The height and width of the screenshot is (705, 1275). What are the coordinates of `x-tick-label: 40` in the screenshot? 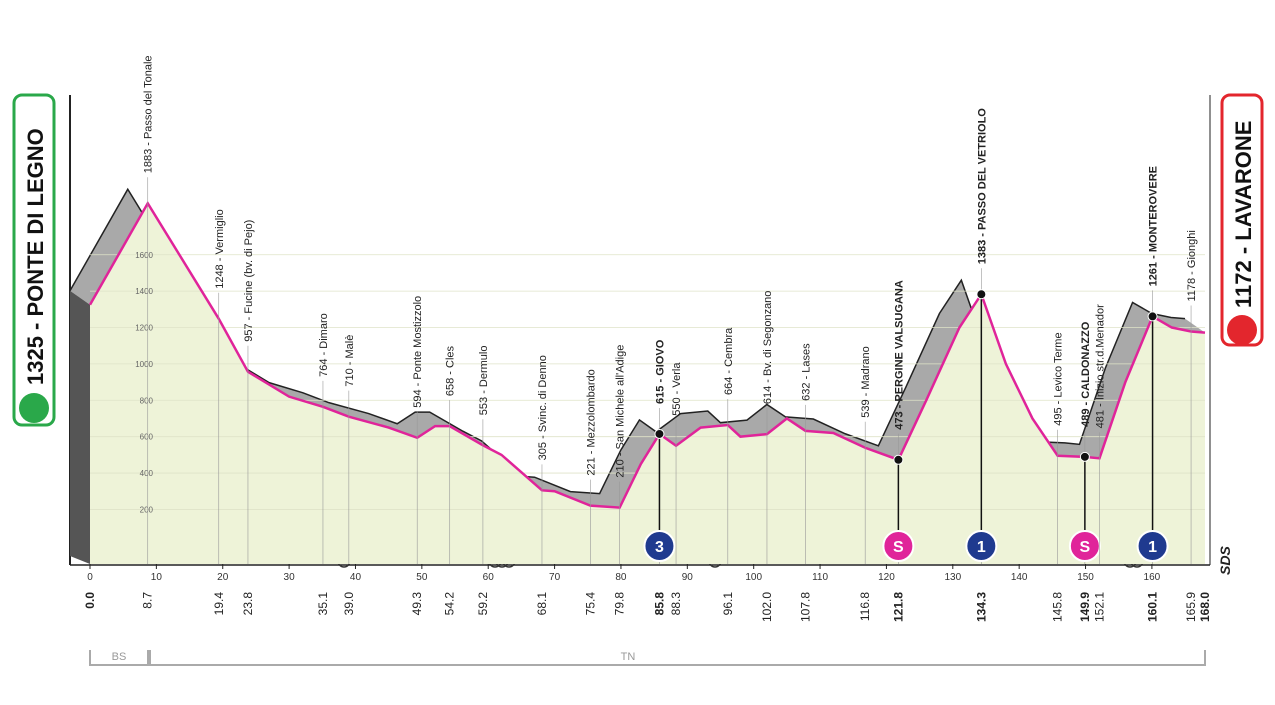 It's located at (356, 577).